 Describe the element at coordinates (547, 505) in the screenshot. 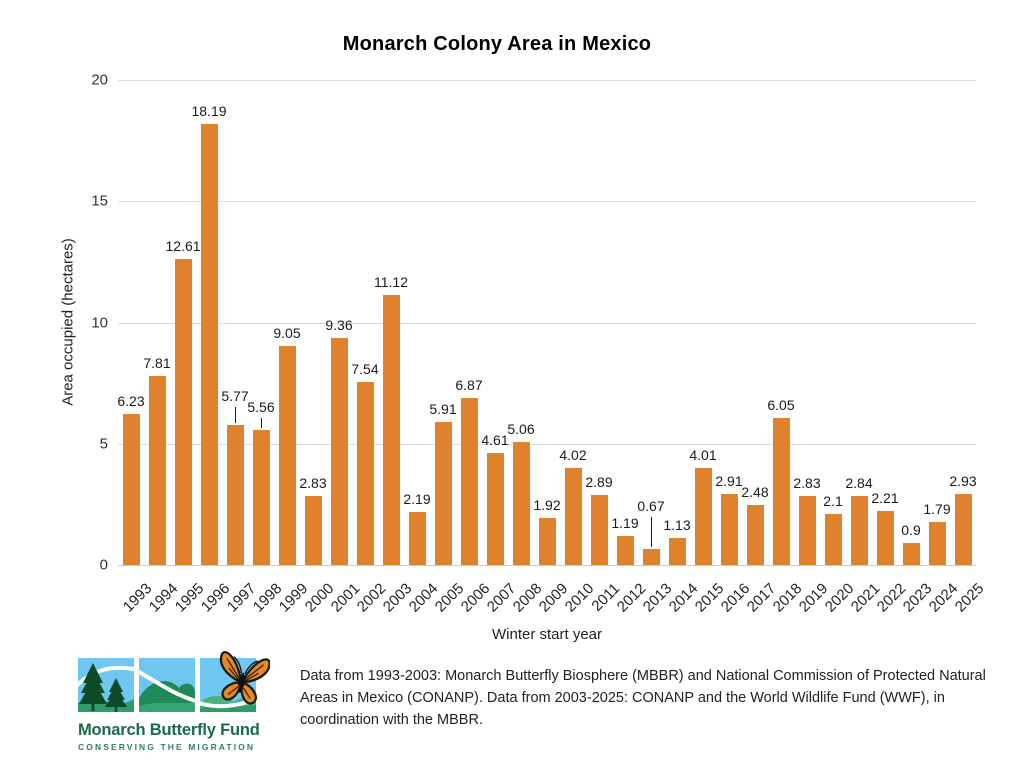

I see `bar-value-label: 1.92` at that location.